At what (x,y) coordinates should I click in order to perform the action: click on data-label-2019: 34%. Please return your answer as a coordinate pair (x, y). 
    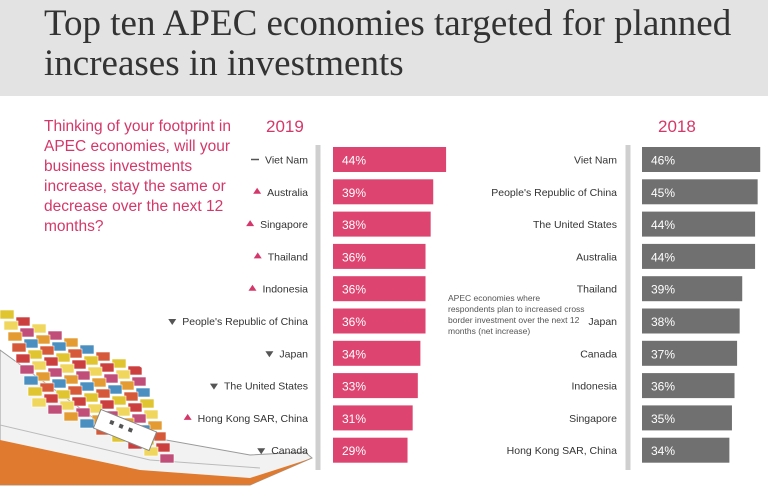
    Looking at the image, I should click on (354, 354).